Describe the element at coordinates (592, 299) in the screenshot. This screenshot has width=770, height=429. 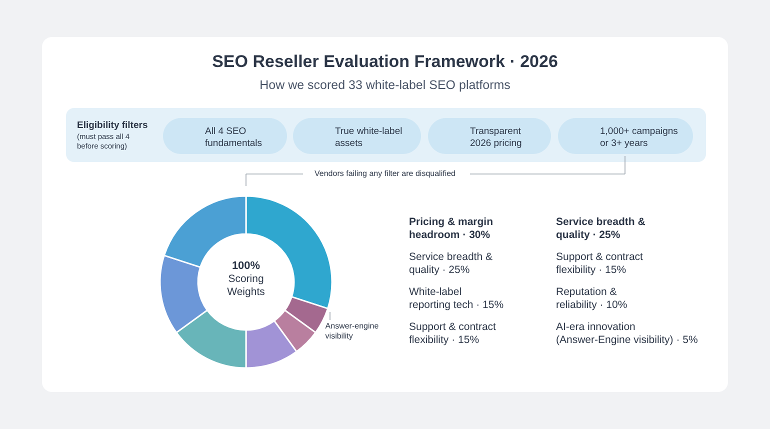
I see `text: Reputation & reliability · 10%` at that location.